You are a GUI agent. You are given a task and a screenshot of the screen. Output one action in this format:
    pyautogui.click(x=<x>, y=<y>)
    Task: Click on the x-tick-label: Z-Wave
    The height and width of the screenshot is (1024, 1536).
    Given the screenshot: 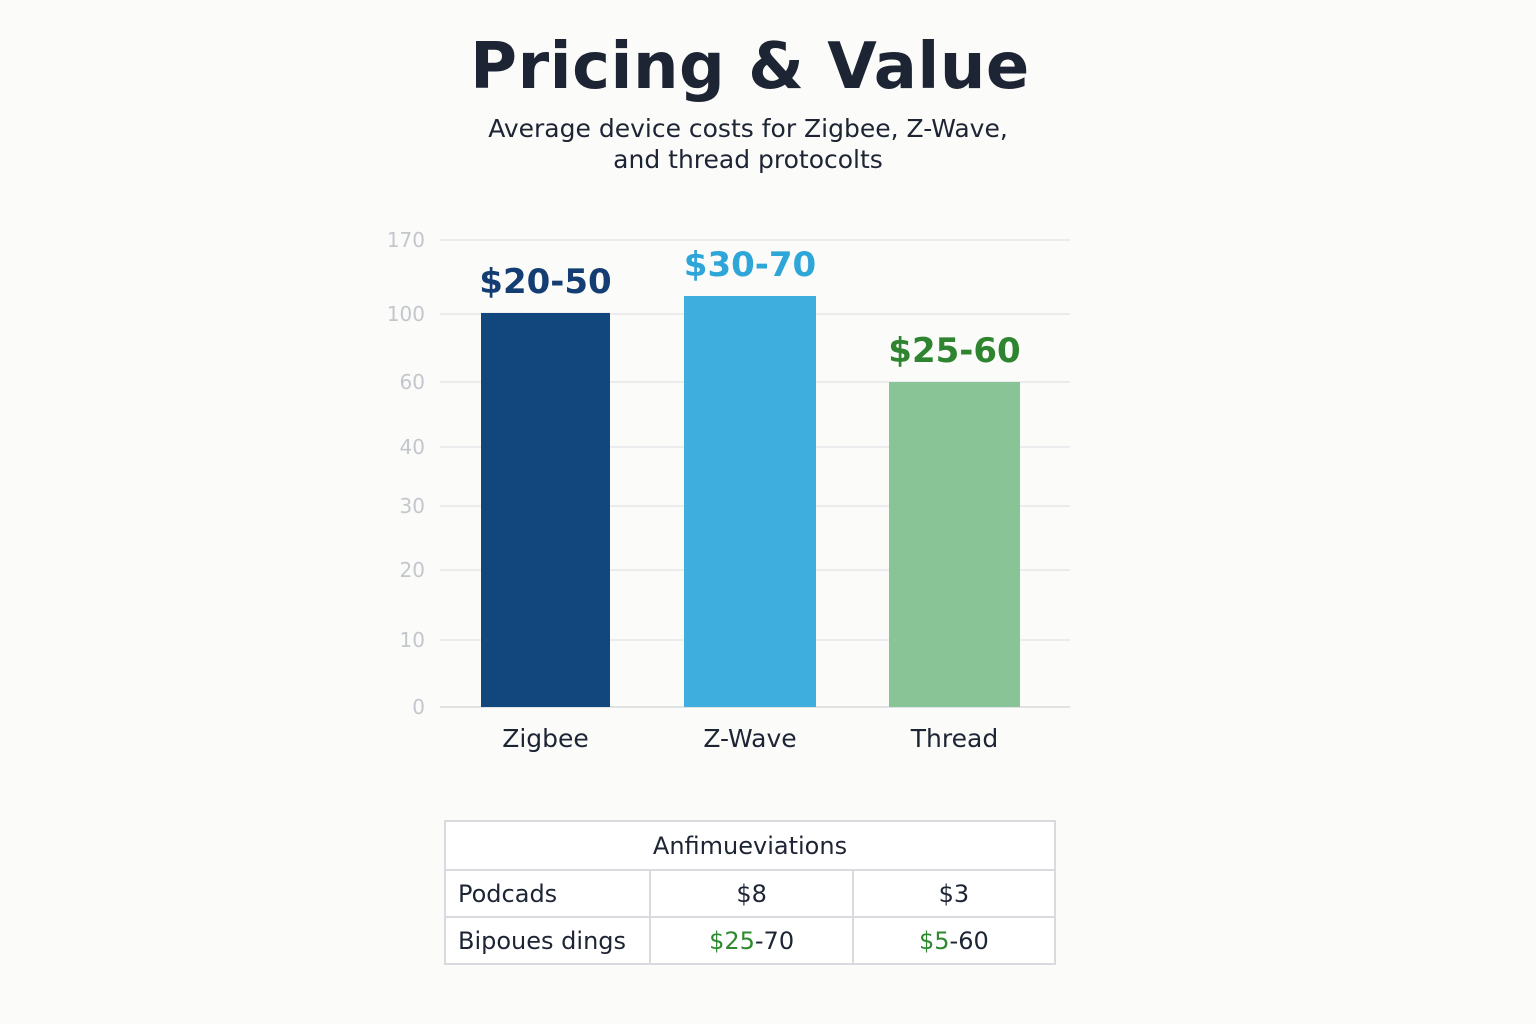 What is the action you would take?
    pyautogui.click(x=749, y=738)
    